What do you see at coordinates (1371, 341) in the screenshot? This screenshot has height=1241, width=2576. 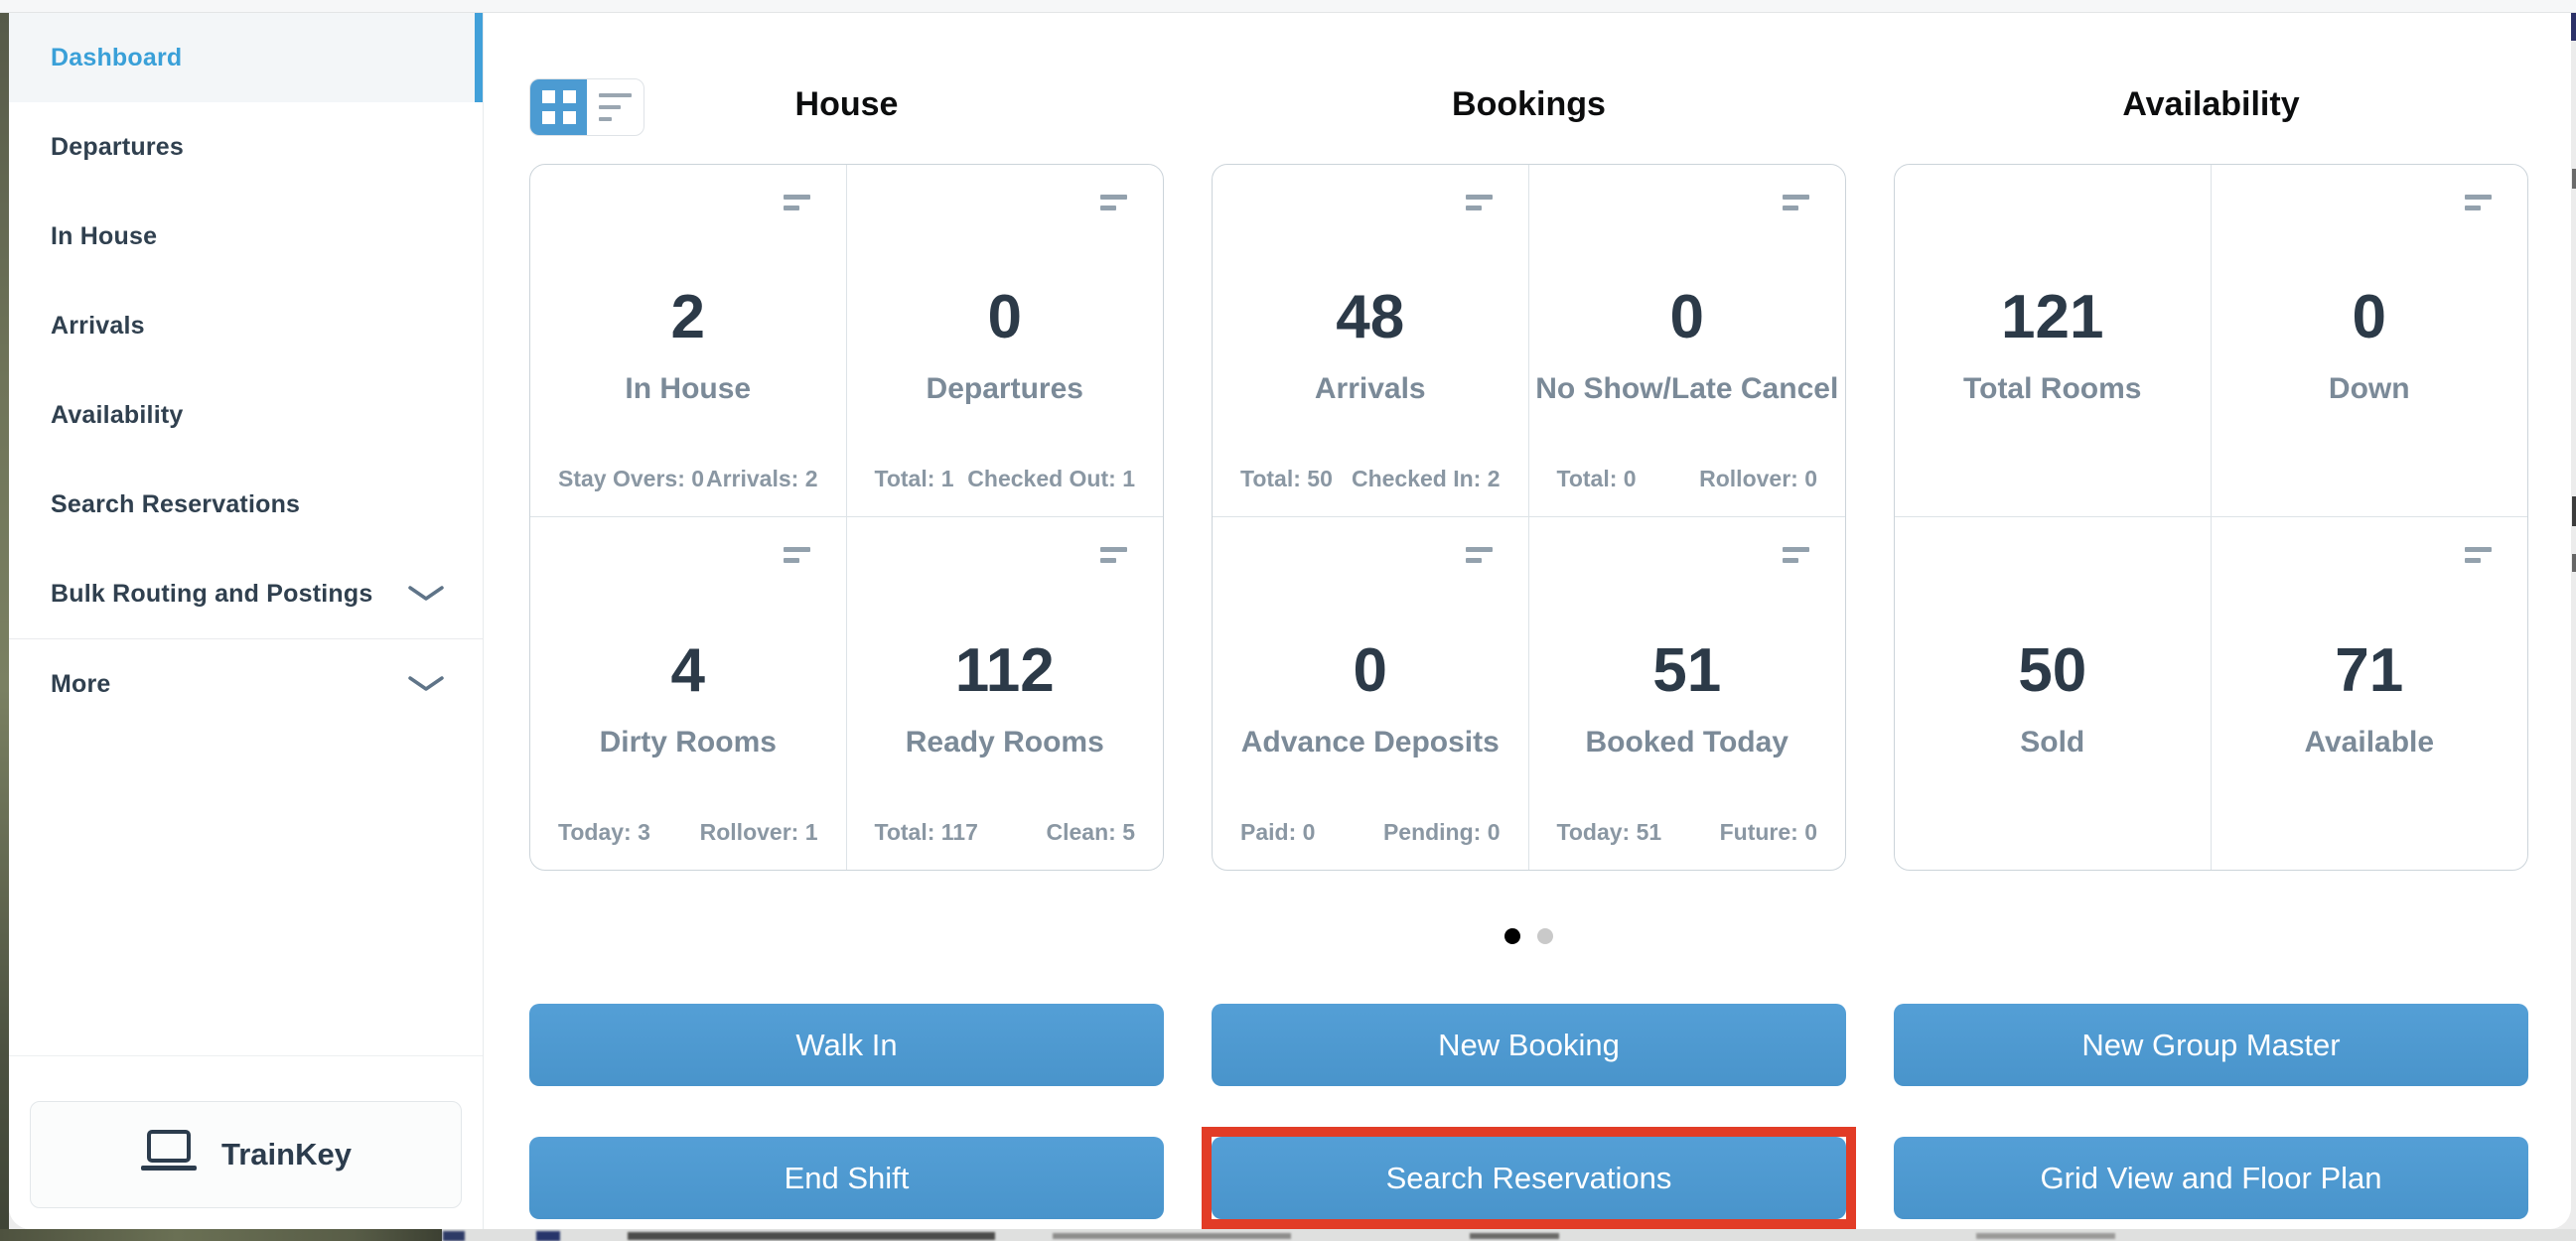 I see `card-arrivals: 48 Arrivals Total: 50 Checked In: 2` at bounding box center [1371, 341].